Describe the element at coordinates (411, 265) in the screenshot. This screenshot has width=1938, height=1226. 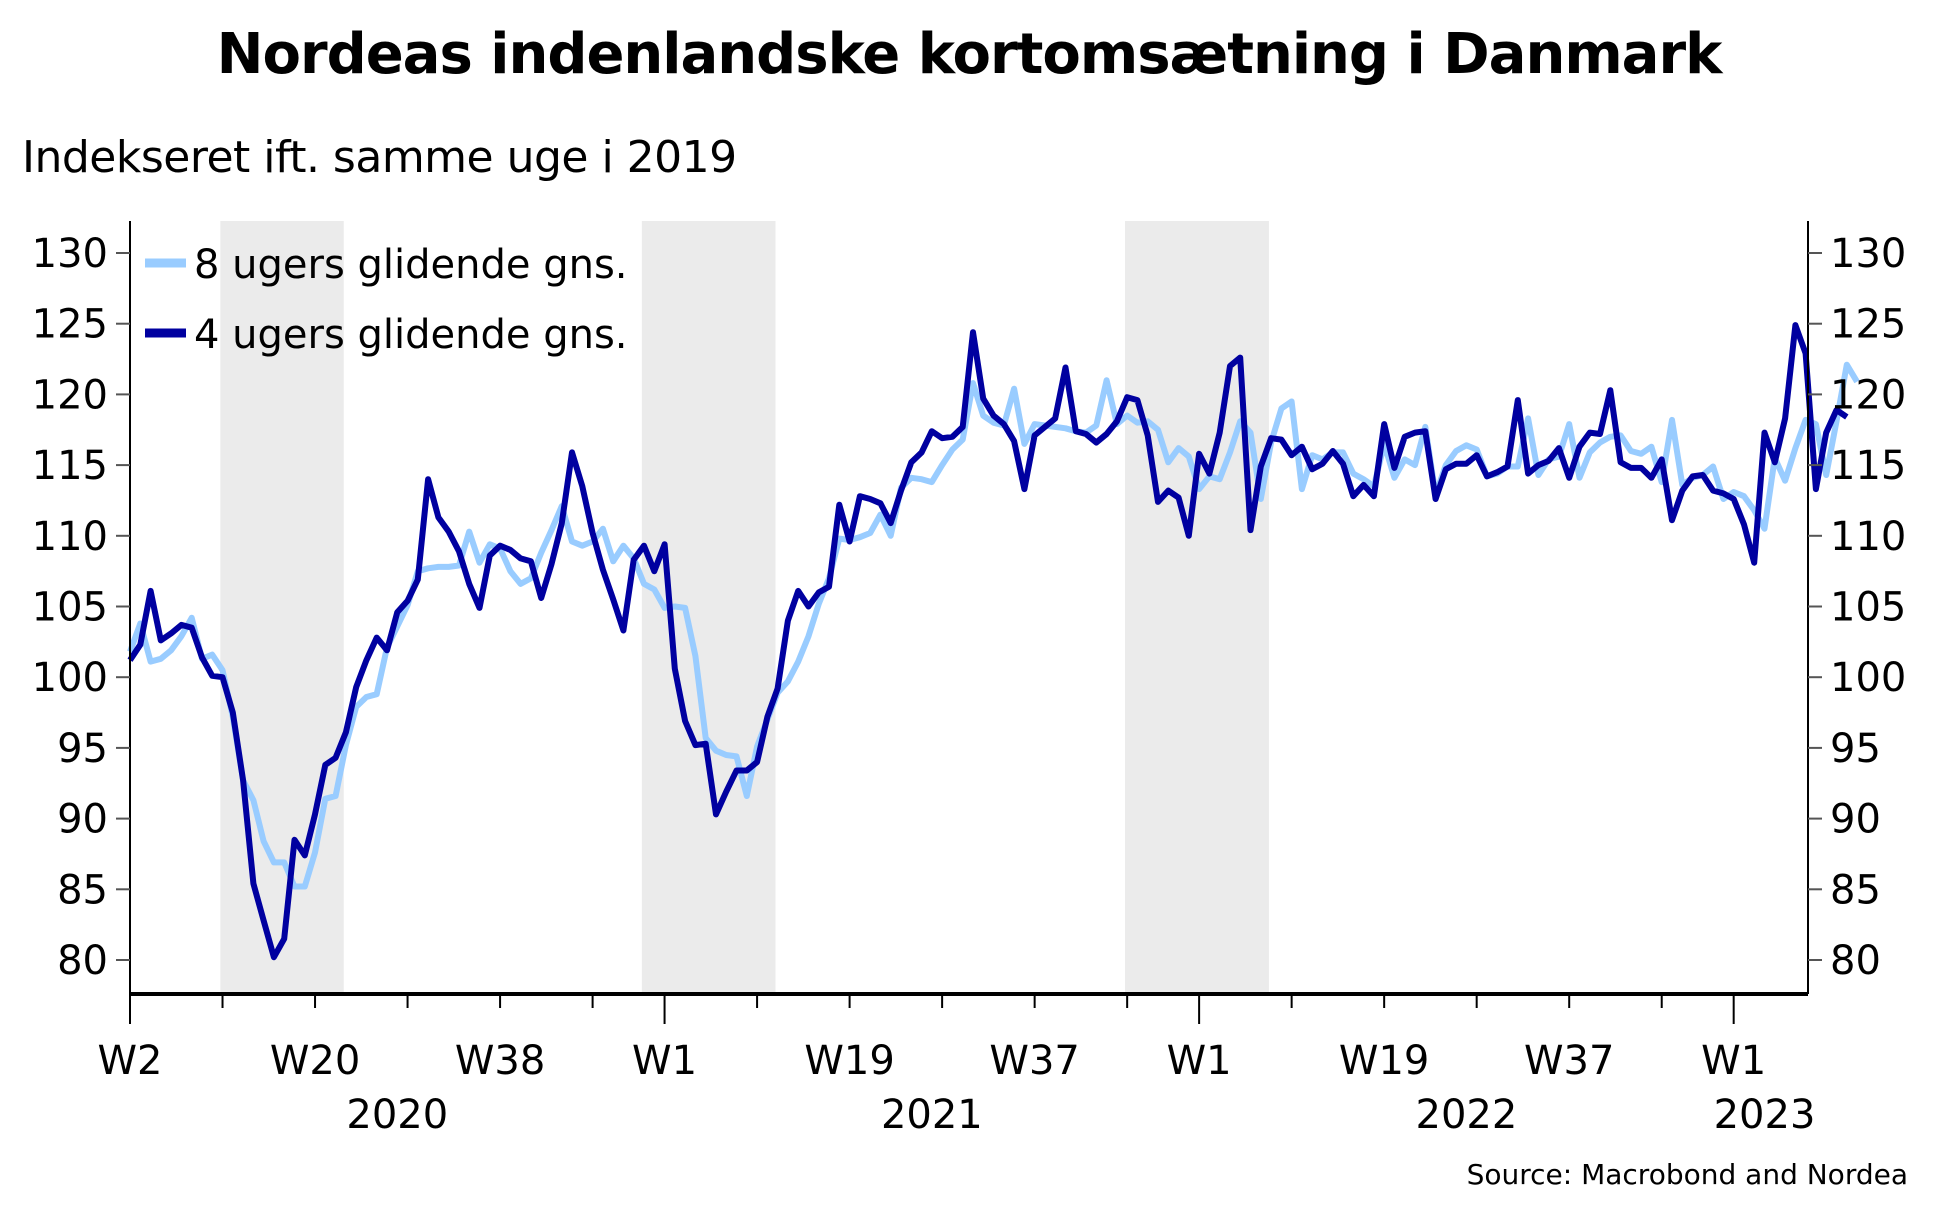
I see `legend-label-8w: 8 ugers glidende gns.` at that location.